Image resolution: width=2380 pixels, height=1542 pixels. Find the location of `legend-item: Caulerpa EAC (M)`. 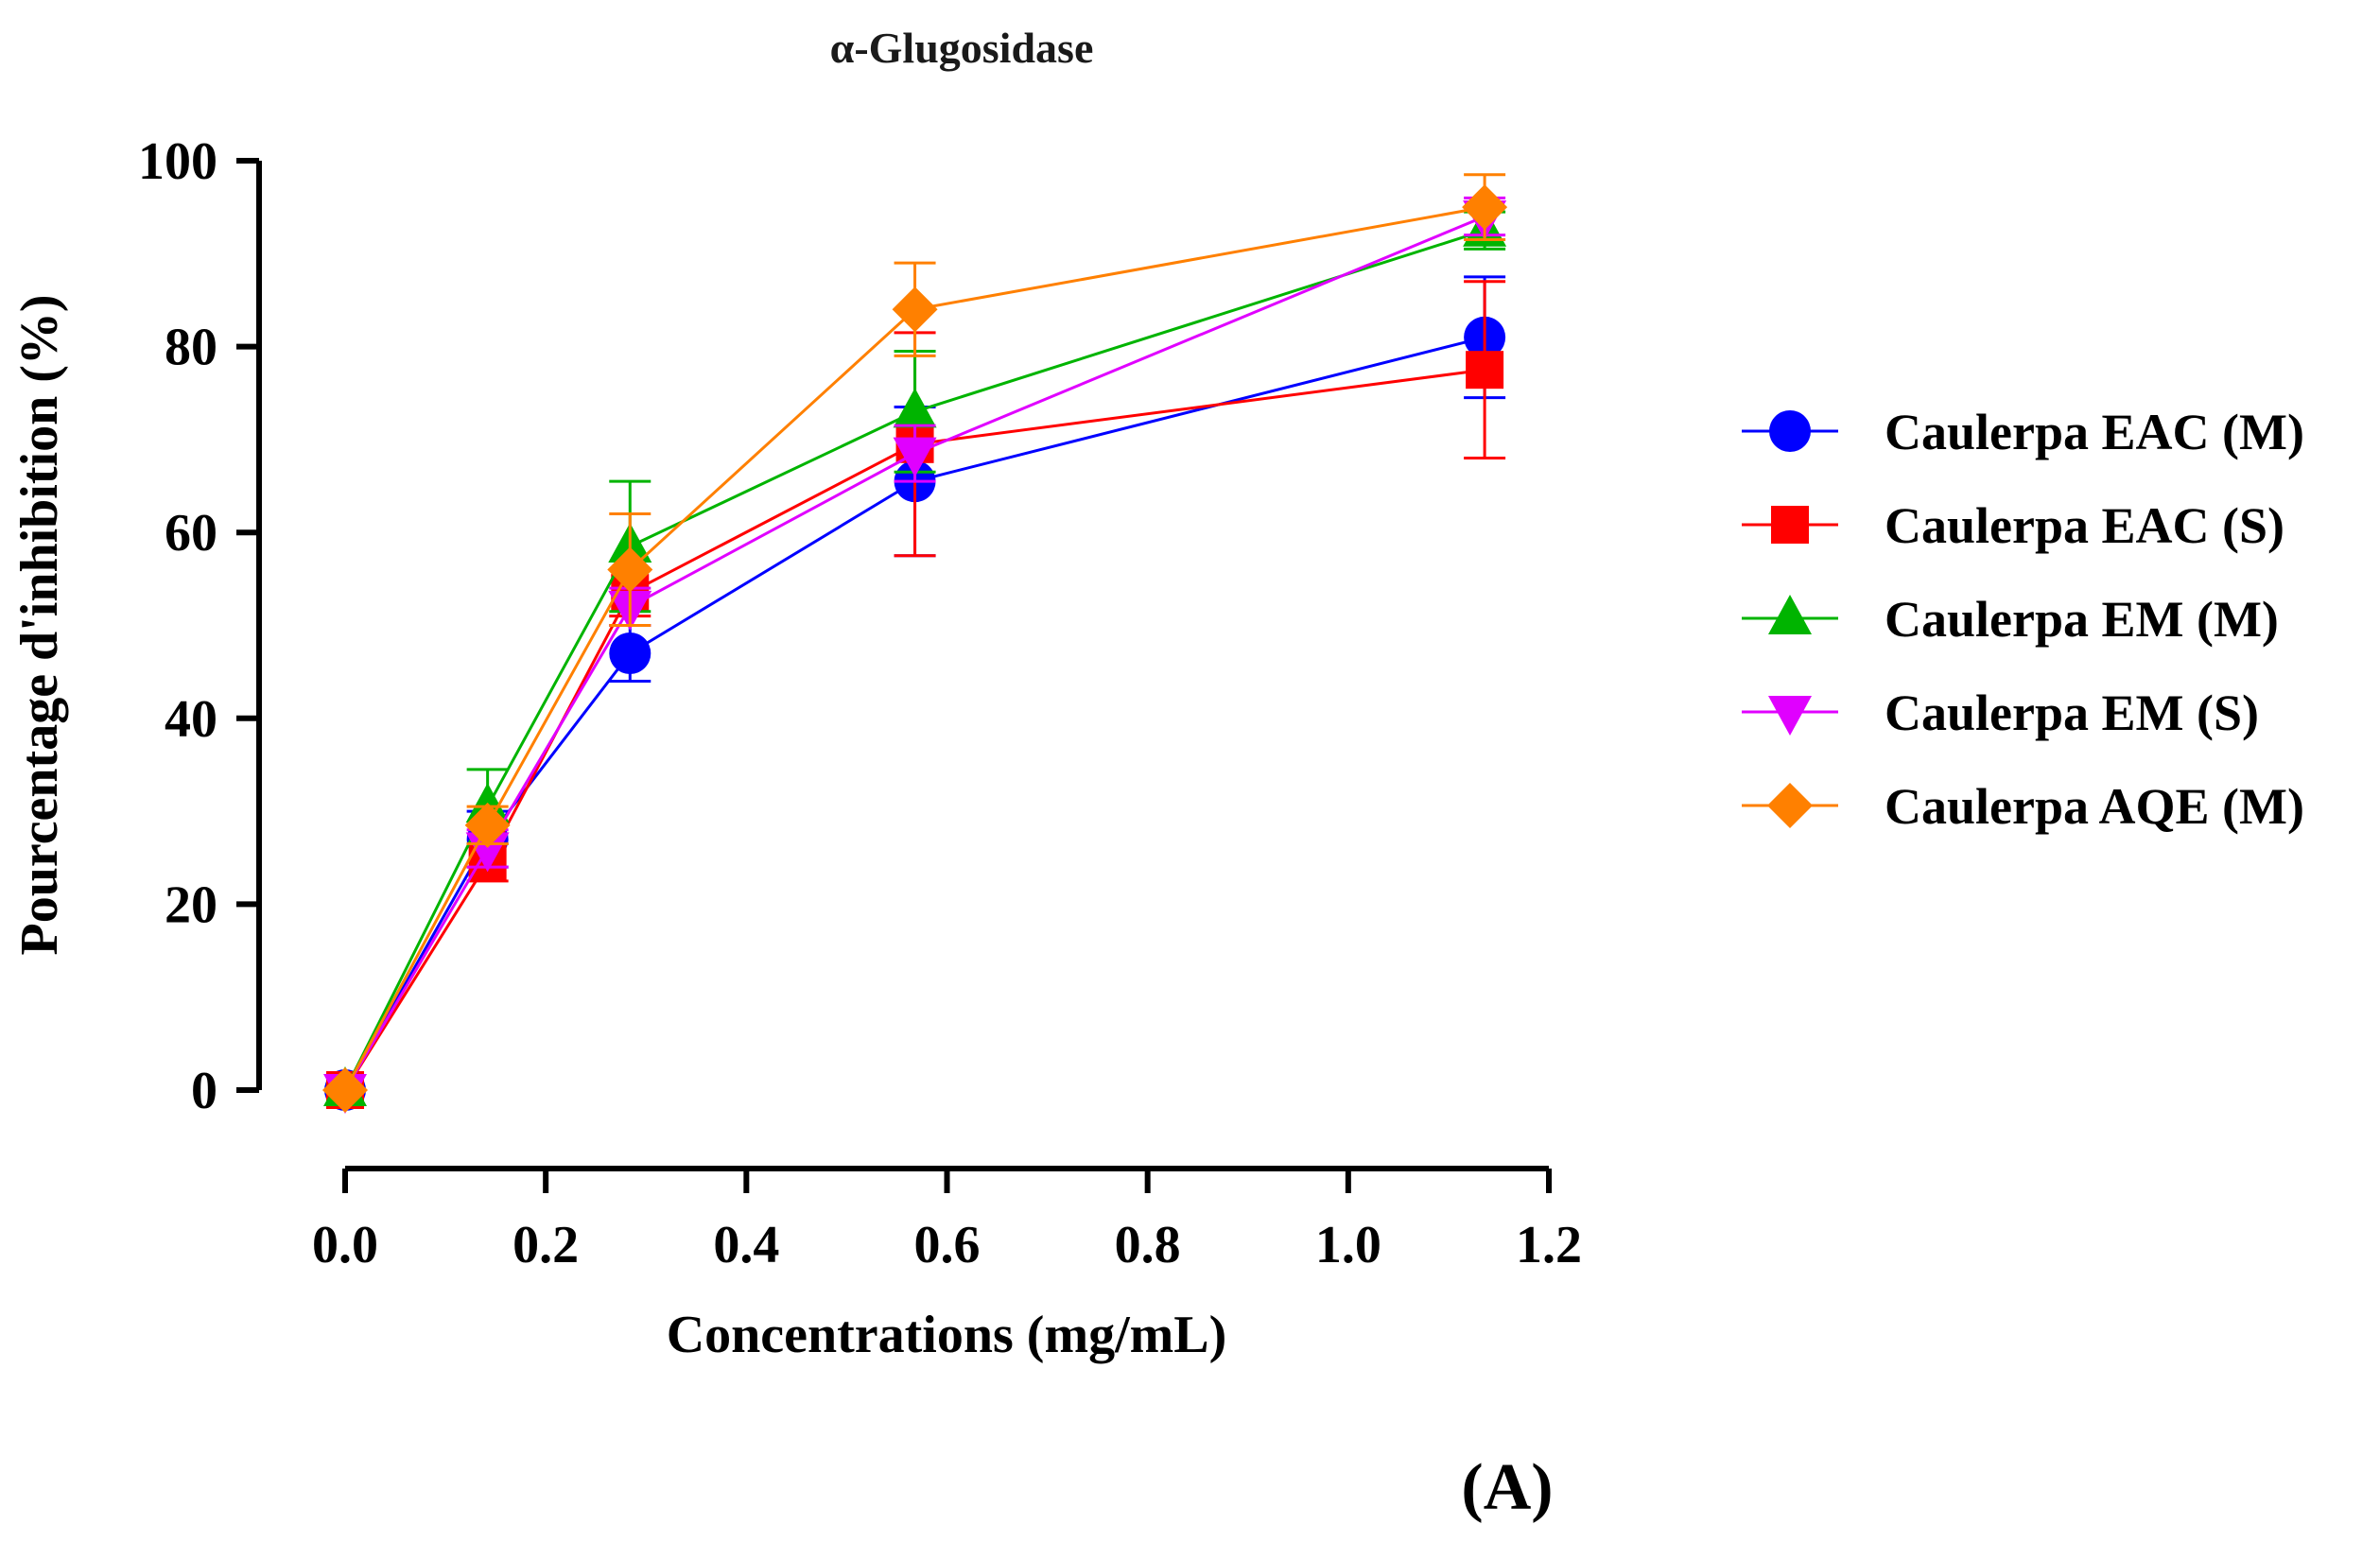

legend-item: Caulerpa EAC (M) is located at coordinates (2023, 432).